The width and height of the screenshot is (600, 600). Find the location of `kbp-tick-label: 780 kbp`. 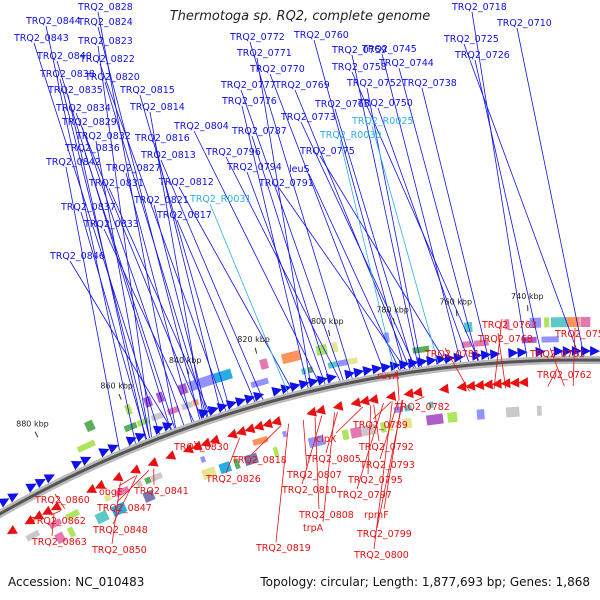

kbp-tick-label: 780 kbp is located at coordinates (392, 309).